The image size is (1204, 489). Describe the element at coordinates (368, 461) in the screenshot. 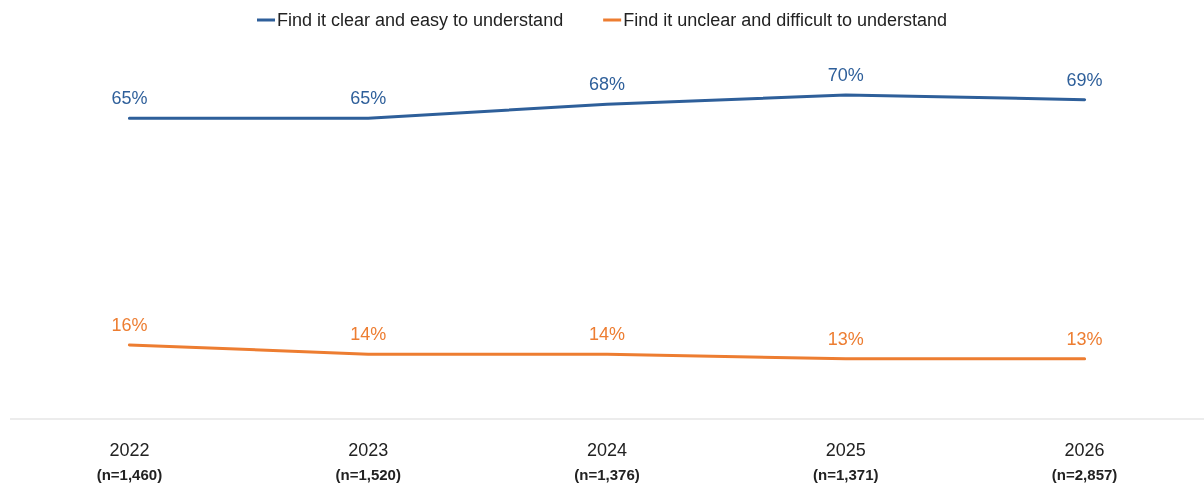

I see `x-tick-label: 2023 (n=1,520)` at that location.